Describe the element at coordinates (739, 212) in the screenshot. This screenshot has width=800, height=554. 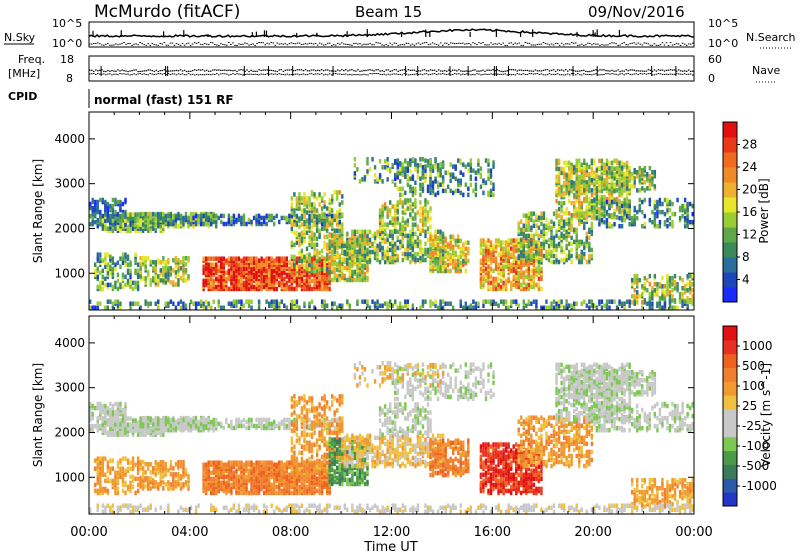
I see `power-colorbar: 4 8 12 16 20 24 28` at that location.